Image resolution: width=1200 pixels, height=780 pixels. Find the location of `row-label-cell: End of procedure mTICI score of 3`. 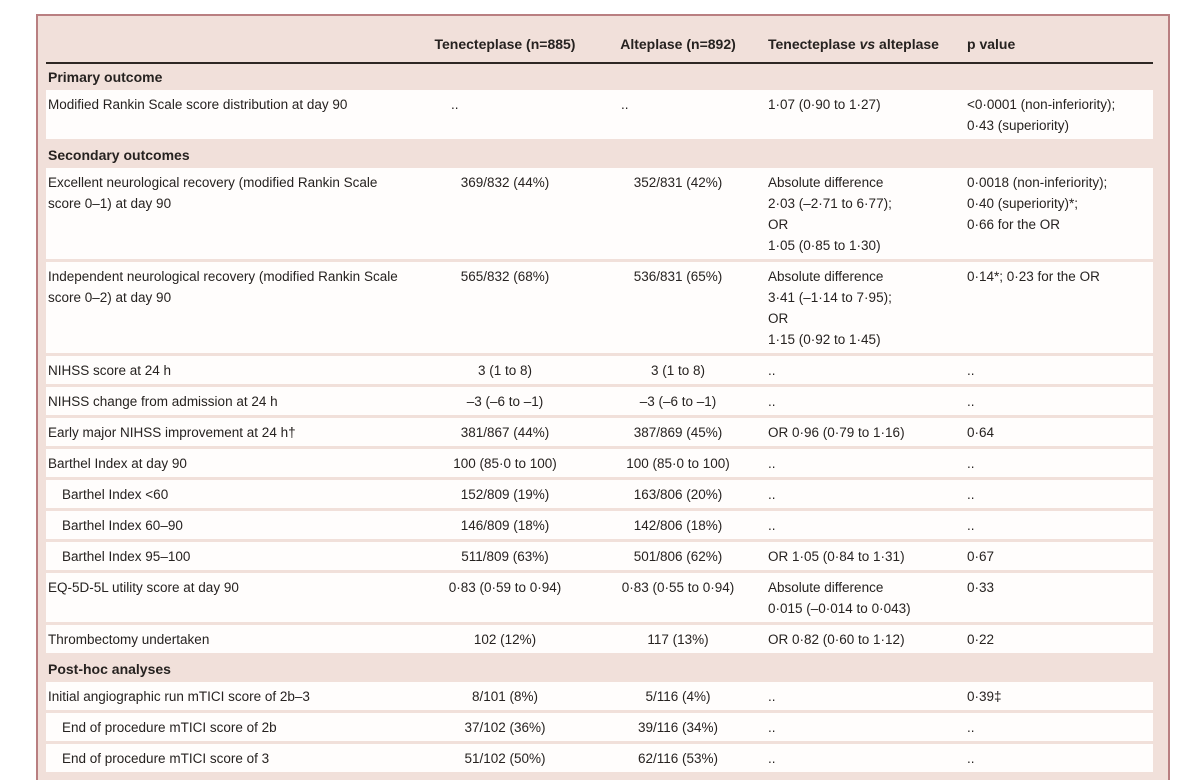

row-label-cell: End of procedure mTICI score of 3 is located at coordinates (166, 758).